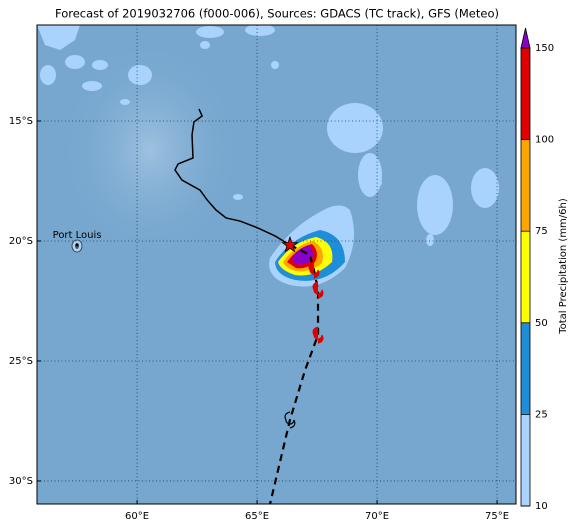 This screenshot has width=580, height=529. What do you see at coordinates (544, 48) in the screenshot?
I see `colorbar-tick-label: 150` at bounding box center [544, 48].